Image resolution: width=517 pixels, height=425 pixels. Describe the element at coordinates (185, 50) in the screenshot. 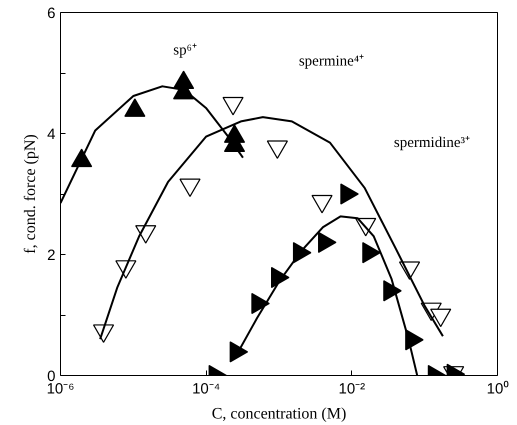

I see `annotation: sp⁶⁺` at that location.